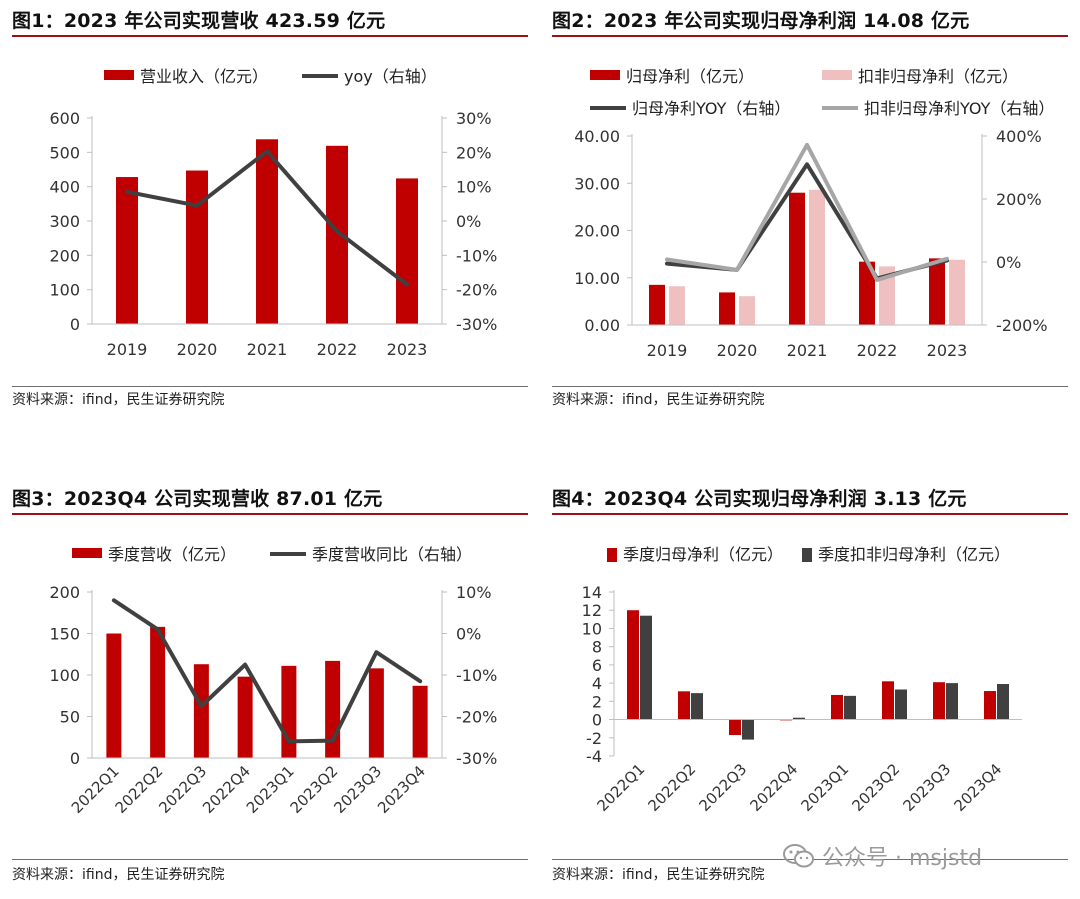 The height and width of the screenshot is (899, 1080). What do you see at coordinates (748, 729) in the screenshot?
I see `bar-2-2022Q3` at bounding box center [748, 729].